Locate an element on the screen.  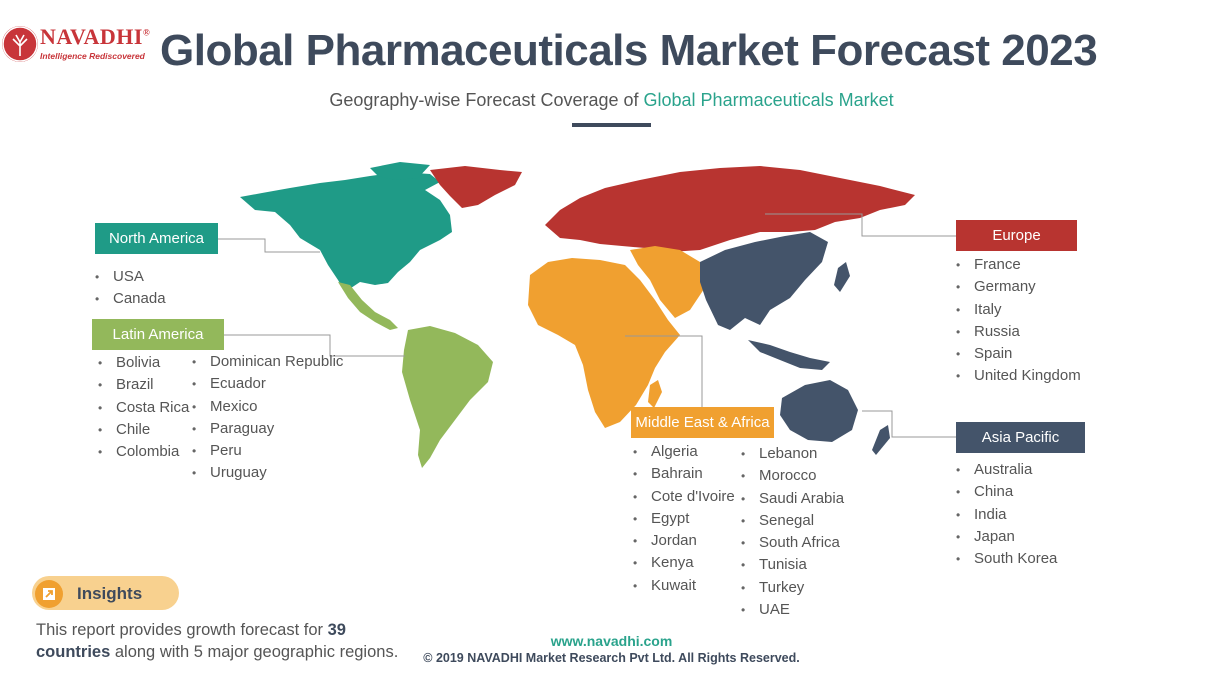
country-item: Turkey is located at coordinates (792, 588).